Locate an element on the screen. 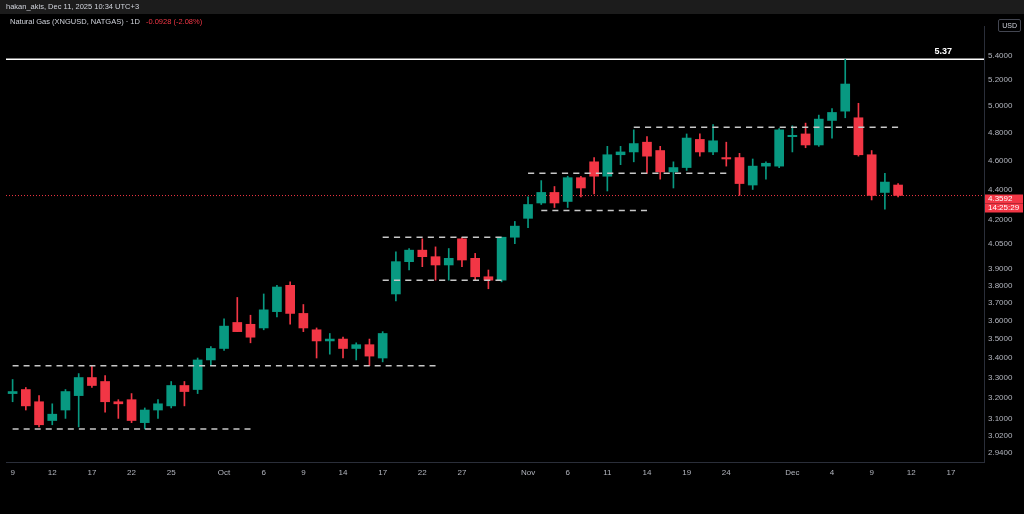  y-tick-label: 3.5000 is located at coordinates (1001, 339).